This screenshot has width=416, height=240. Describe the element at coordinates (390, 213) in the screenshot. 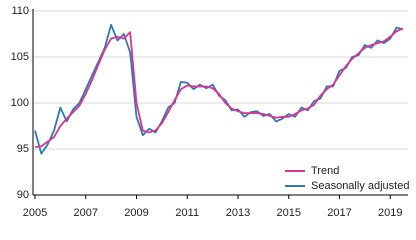

I see `x-tick-label: 2019` at that location.